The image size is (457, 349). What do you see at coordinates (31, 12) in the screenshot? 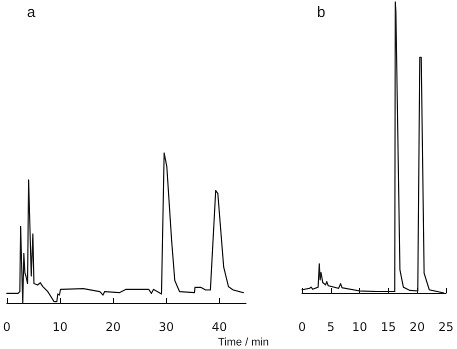
I see `chart-title: a` at bounding box center [31, 12].